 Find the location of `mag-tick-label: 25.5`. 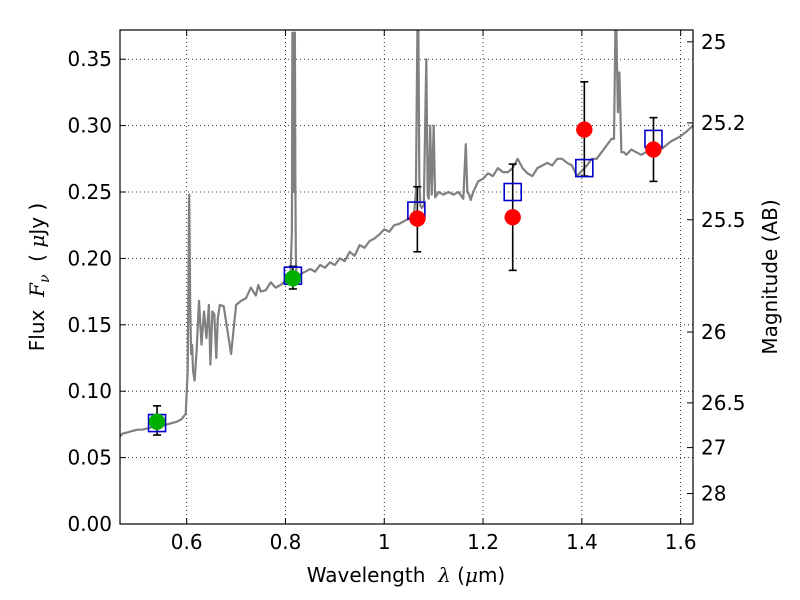

mag-tick-label: 25.5 is located at coordinates (723, 220).